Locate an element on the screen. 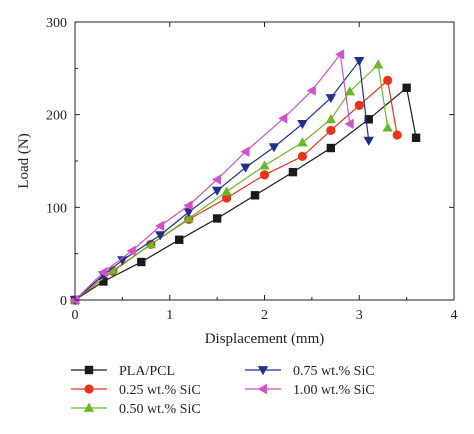  y-tick-label: 100 is located at coordinates (56, 208).